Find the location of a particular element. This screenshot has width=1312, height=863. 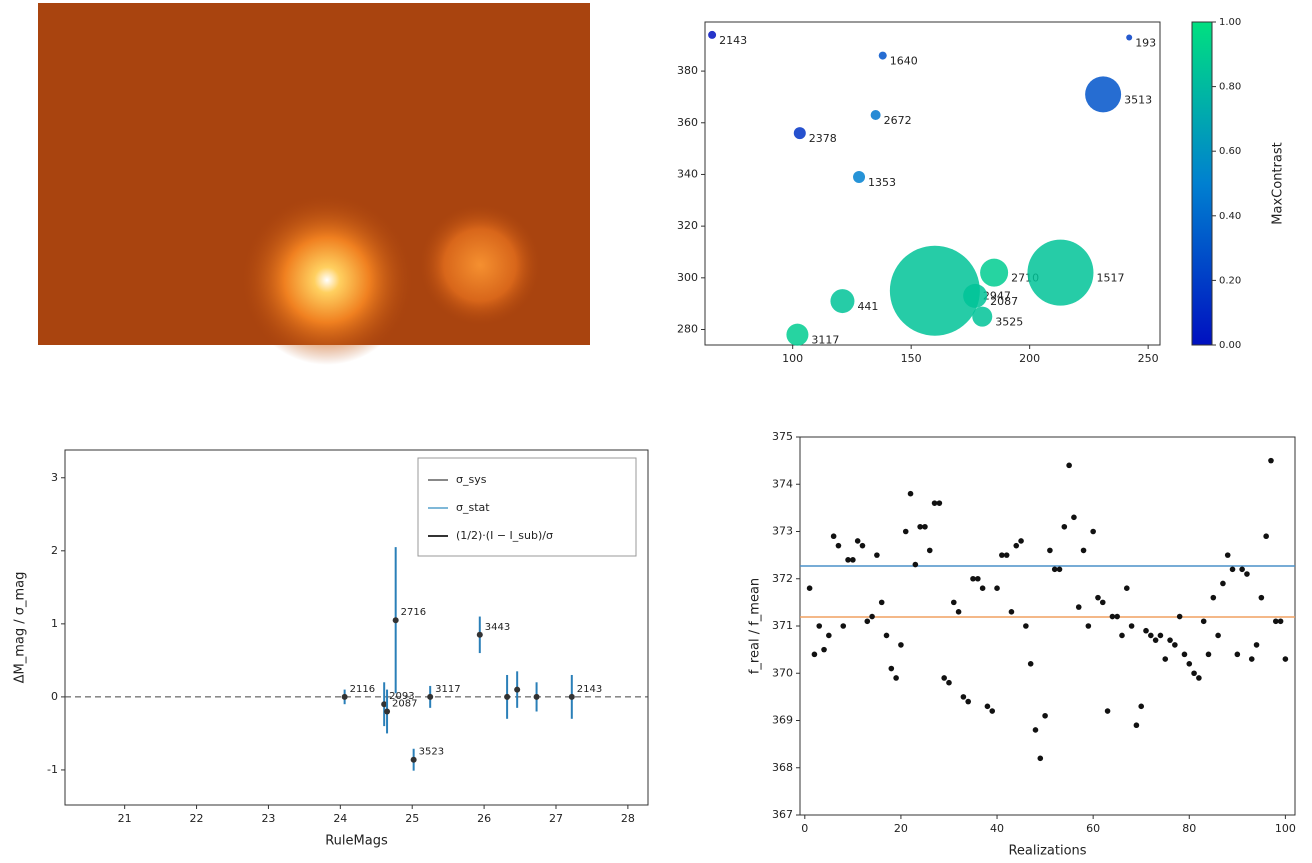

x-tick-label: 28 is located at coordinates (628, 818).